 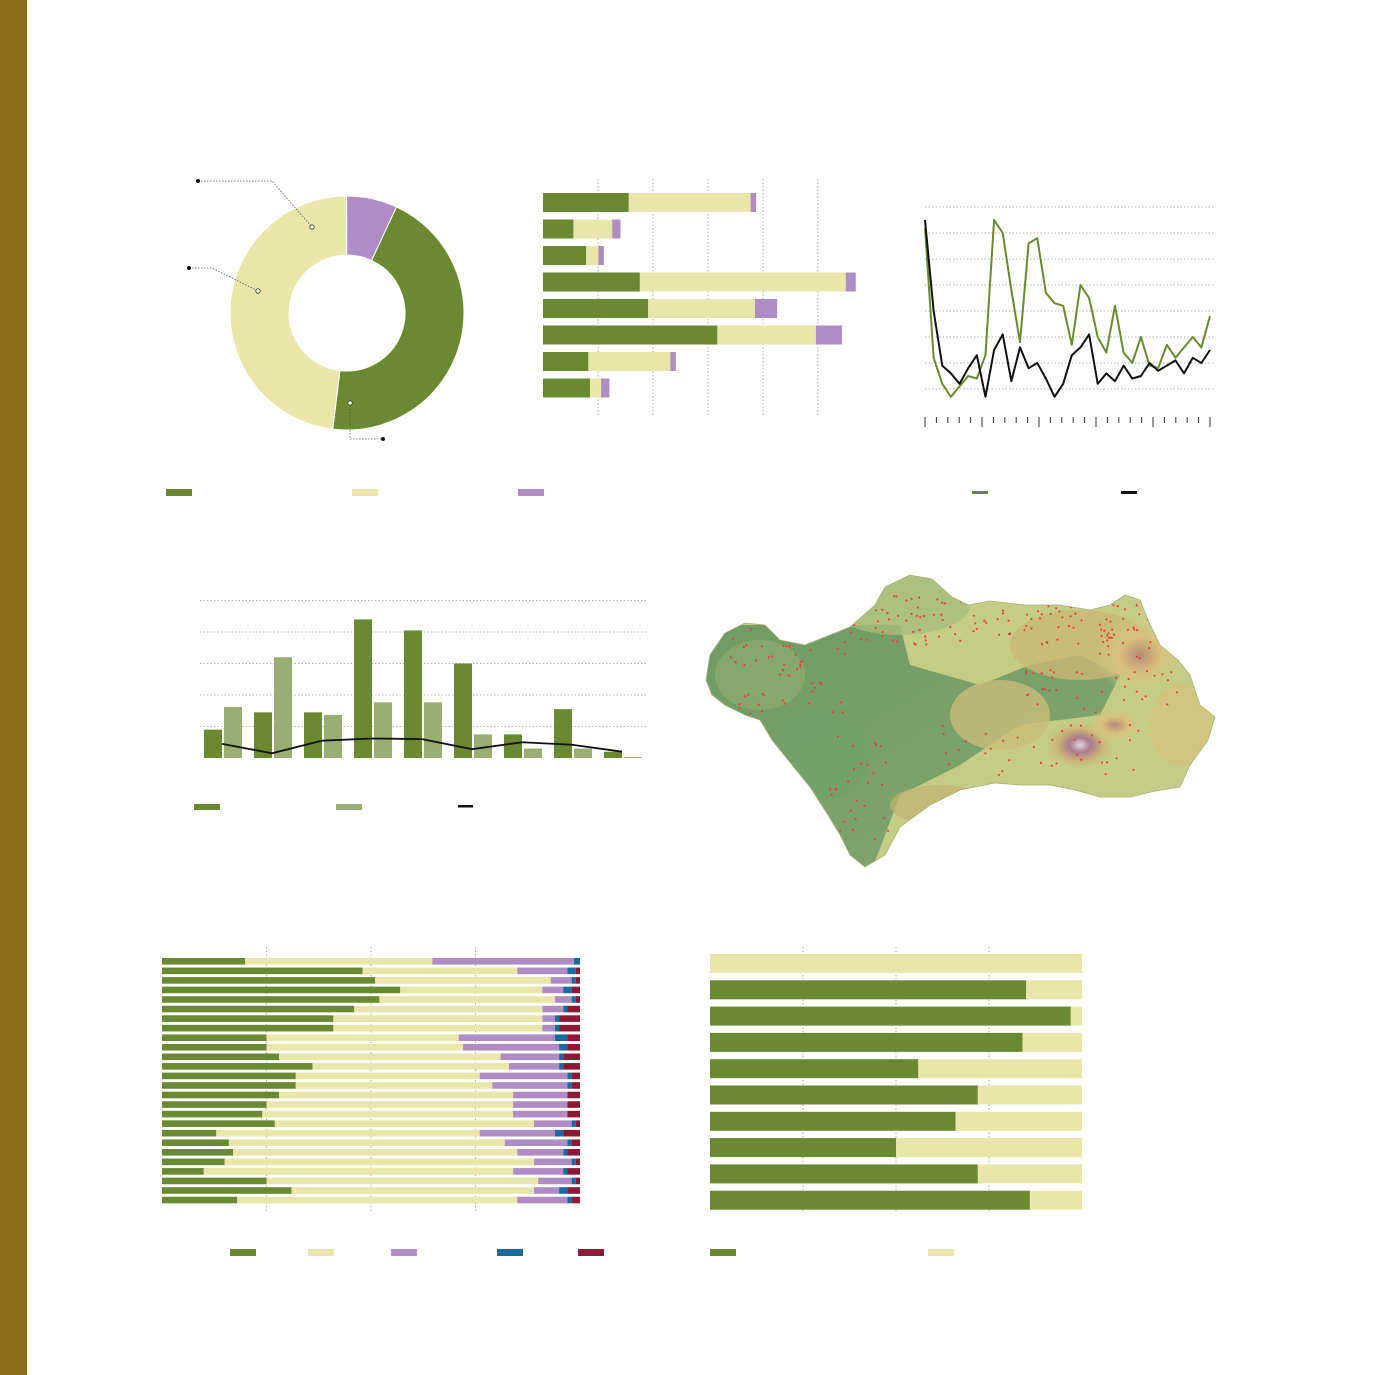 What do you see at coordinates (613, 754) in the screenshot?
I see `grouped-bar-green` at bounding box center [613, 754].